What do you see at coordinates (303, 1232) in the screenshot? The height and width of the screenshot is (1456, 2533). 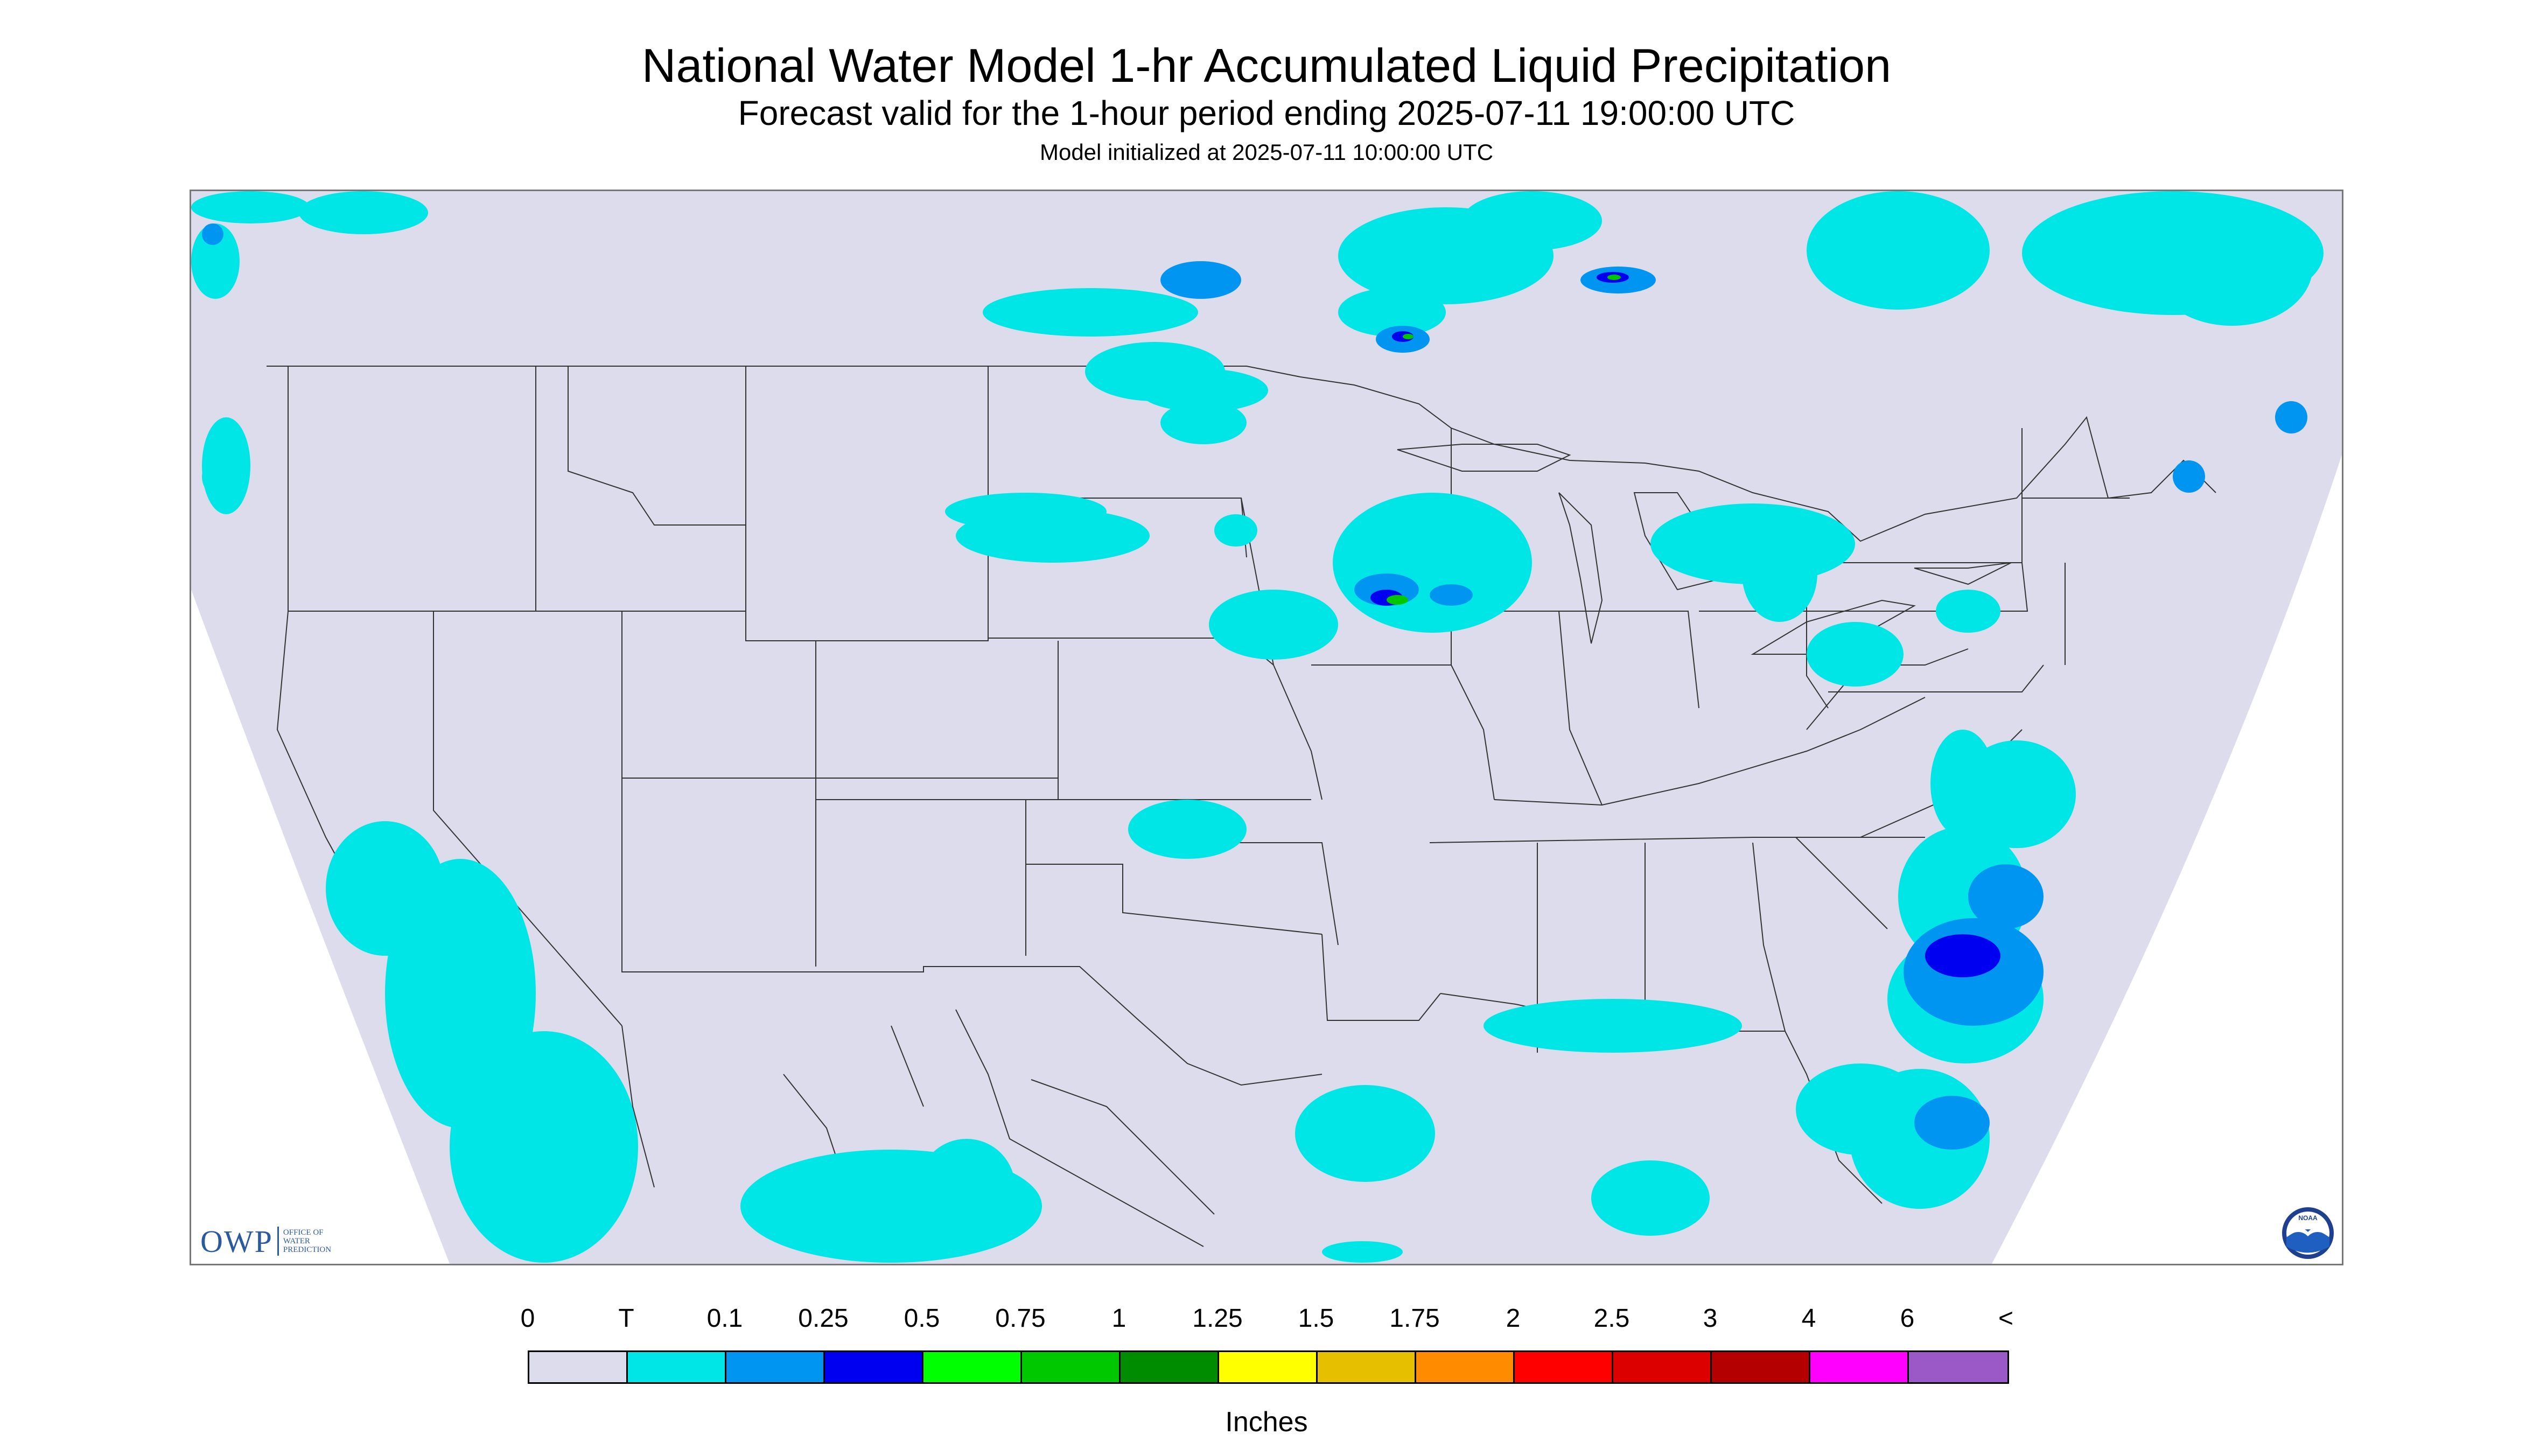 I see `owp-text-line: Office of` at bounding box center [303, 1232].